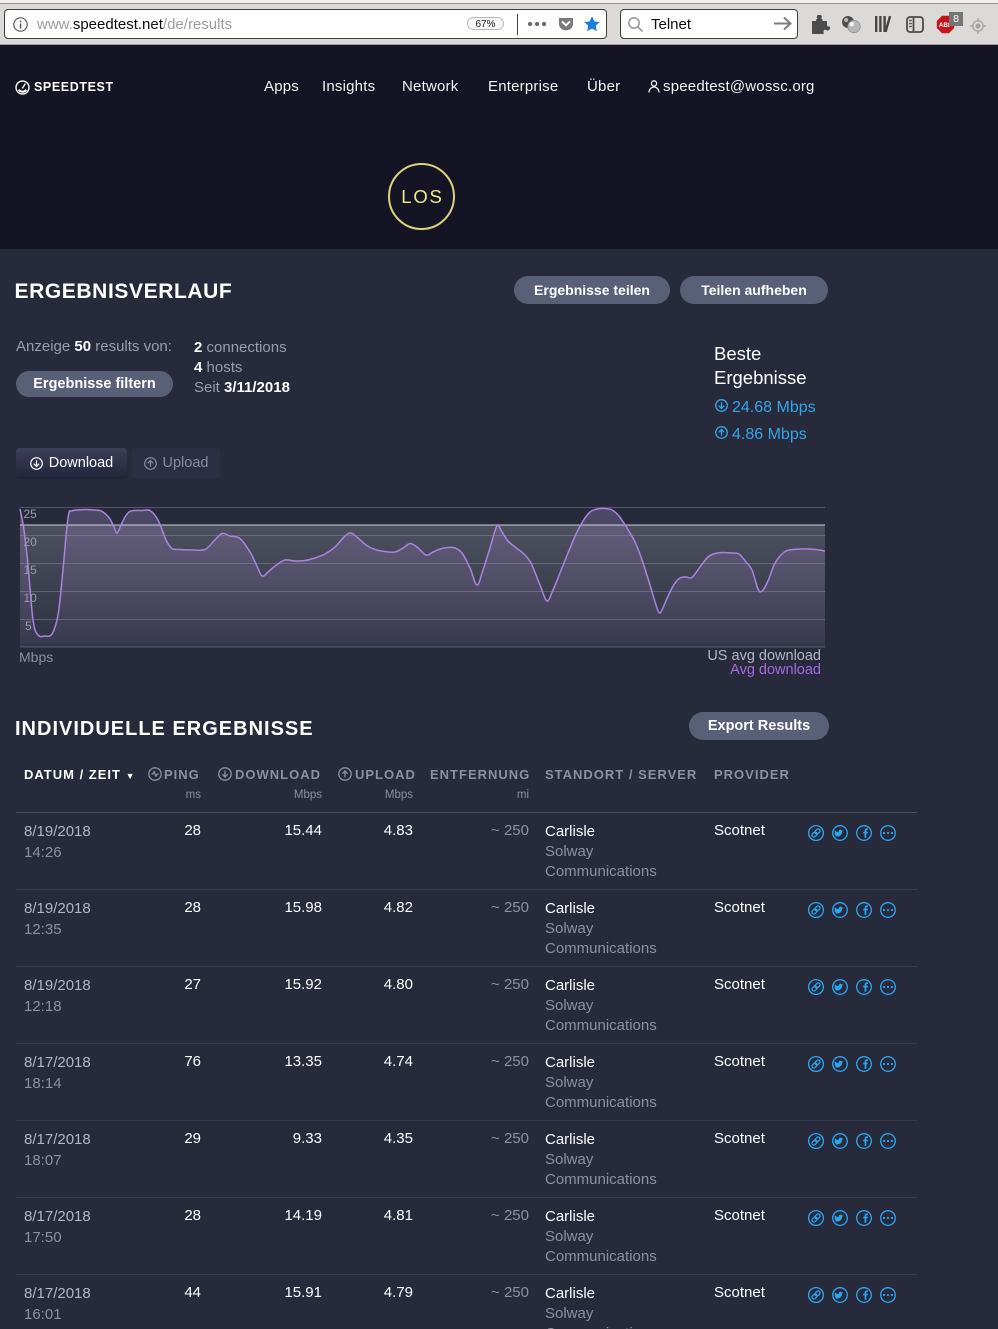  Describe the element at coordinates (31, 598) in the screenshot. I see `svg-text: 10` at that location.